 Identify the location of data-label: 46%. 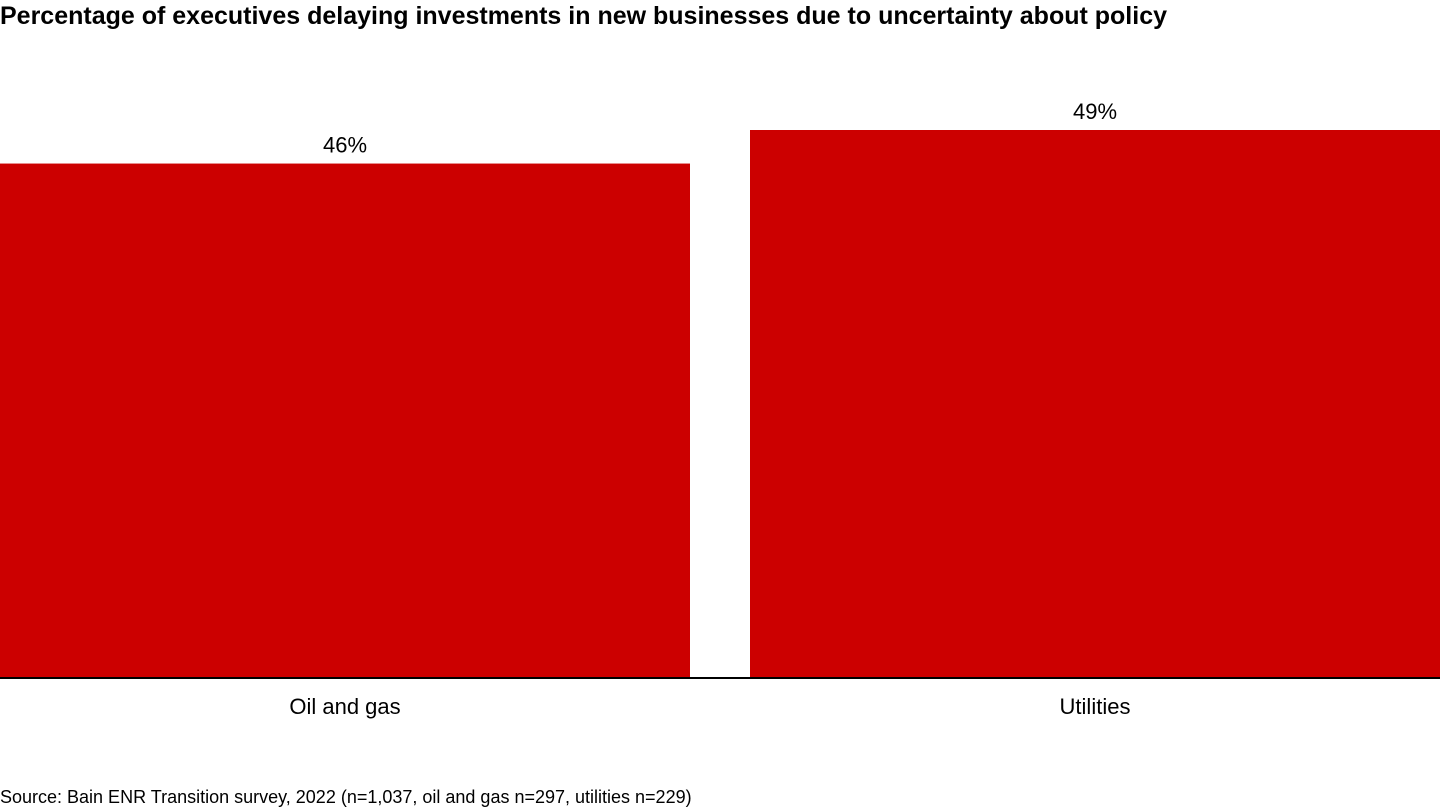
(345, 145).